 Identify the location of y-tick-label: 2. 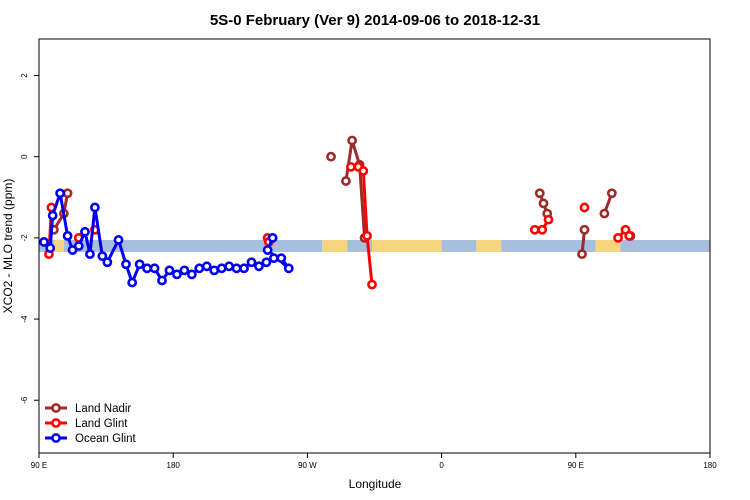
(24, 75).